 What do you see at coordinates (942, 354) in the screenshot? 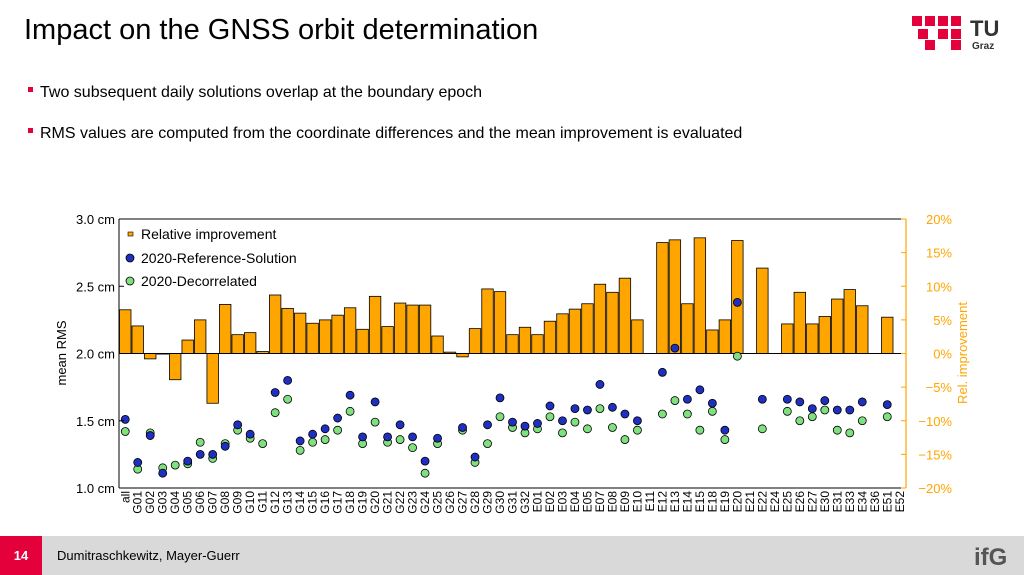
I see `right-tick-label: 0%` at bounding box center [942, 354].